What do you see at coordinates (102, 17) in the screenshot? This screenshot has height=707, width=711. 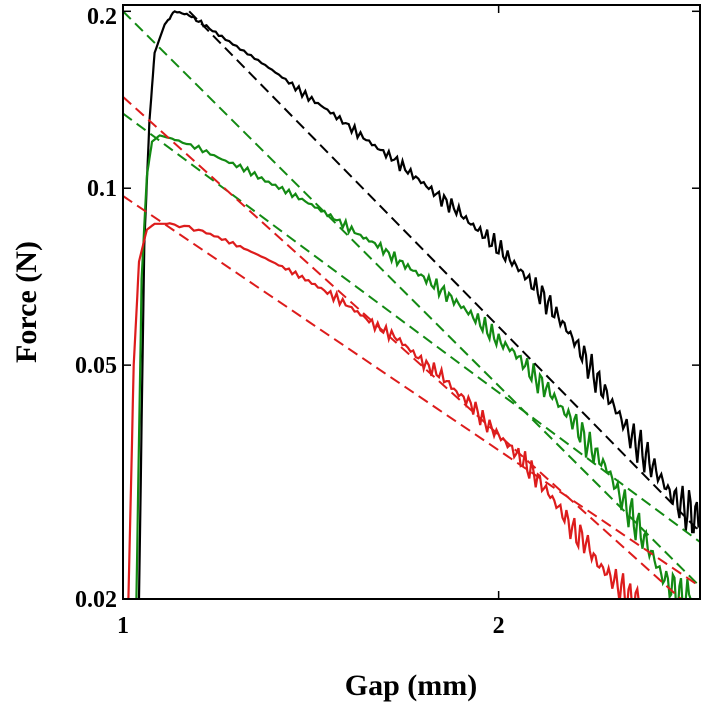 I see `y-tick-label-3: 0.2` at bounding box center [102, 17].